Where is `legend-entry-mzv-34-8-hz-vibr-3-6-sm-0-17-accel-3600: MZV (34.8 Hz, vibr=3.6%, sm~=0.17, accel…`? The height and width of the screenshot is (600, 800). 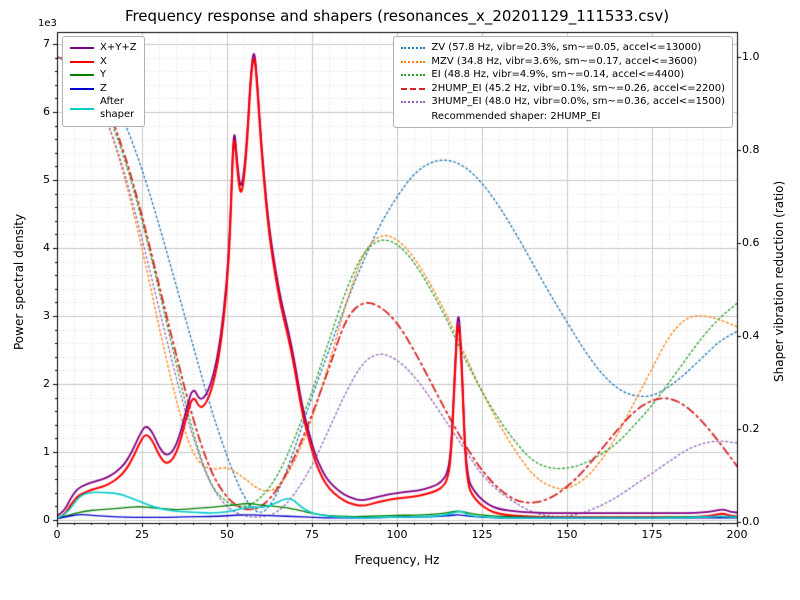 legend-entry-mzv-34-8-hz-vibr-3-6-sm-0-17-accel-3600: MZV (34.8 Hz, vibr=3.6%, sm~=0.17, accel… is located at coordinates (563, 62).